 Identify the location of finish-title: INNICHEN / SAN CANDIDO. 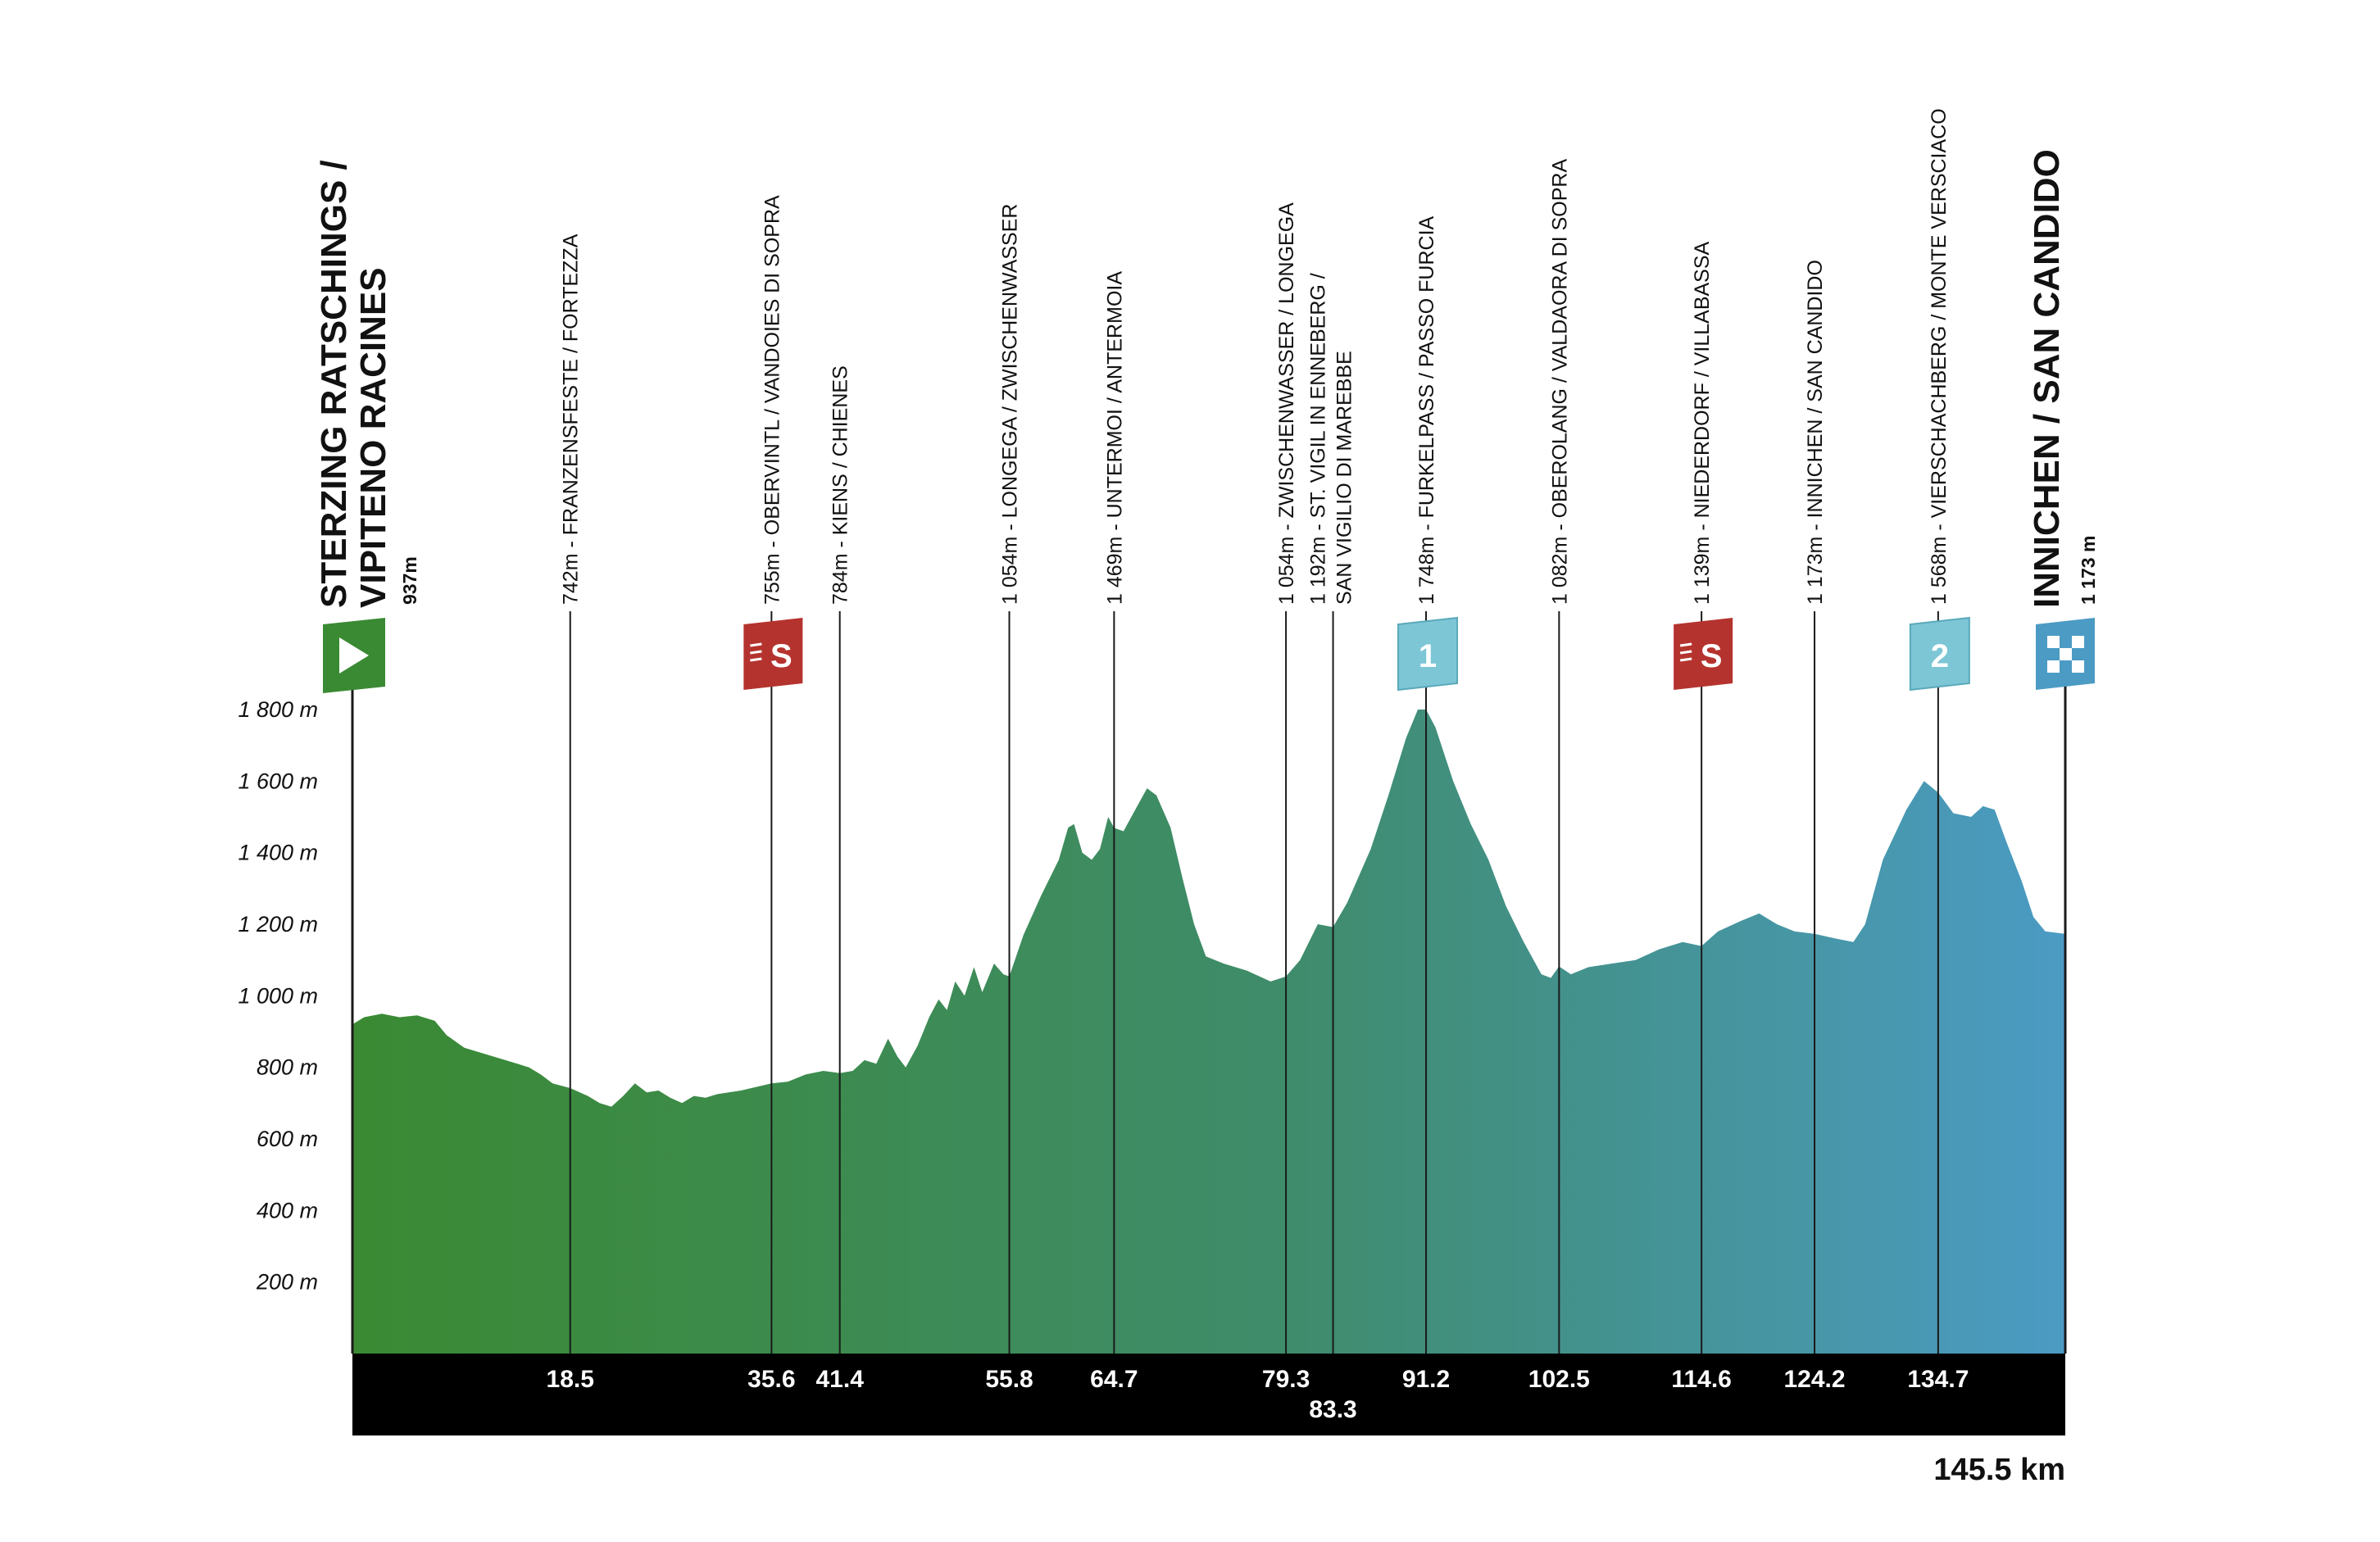
(2047, 379).